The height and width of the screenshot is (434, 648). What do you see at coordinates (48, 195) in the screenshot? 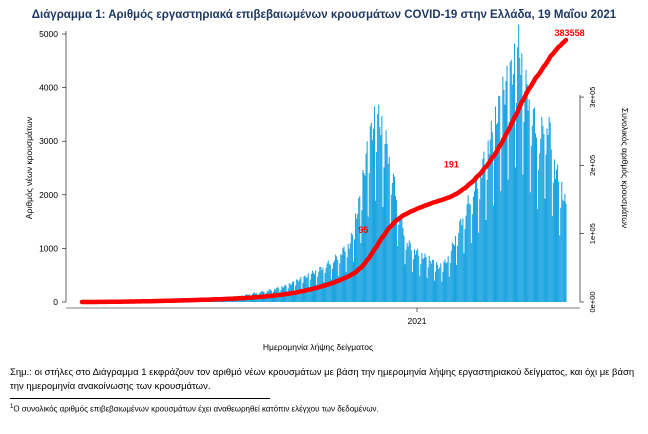
I see `y-tick-label: 2000` at bounding box center [48, 195].